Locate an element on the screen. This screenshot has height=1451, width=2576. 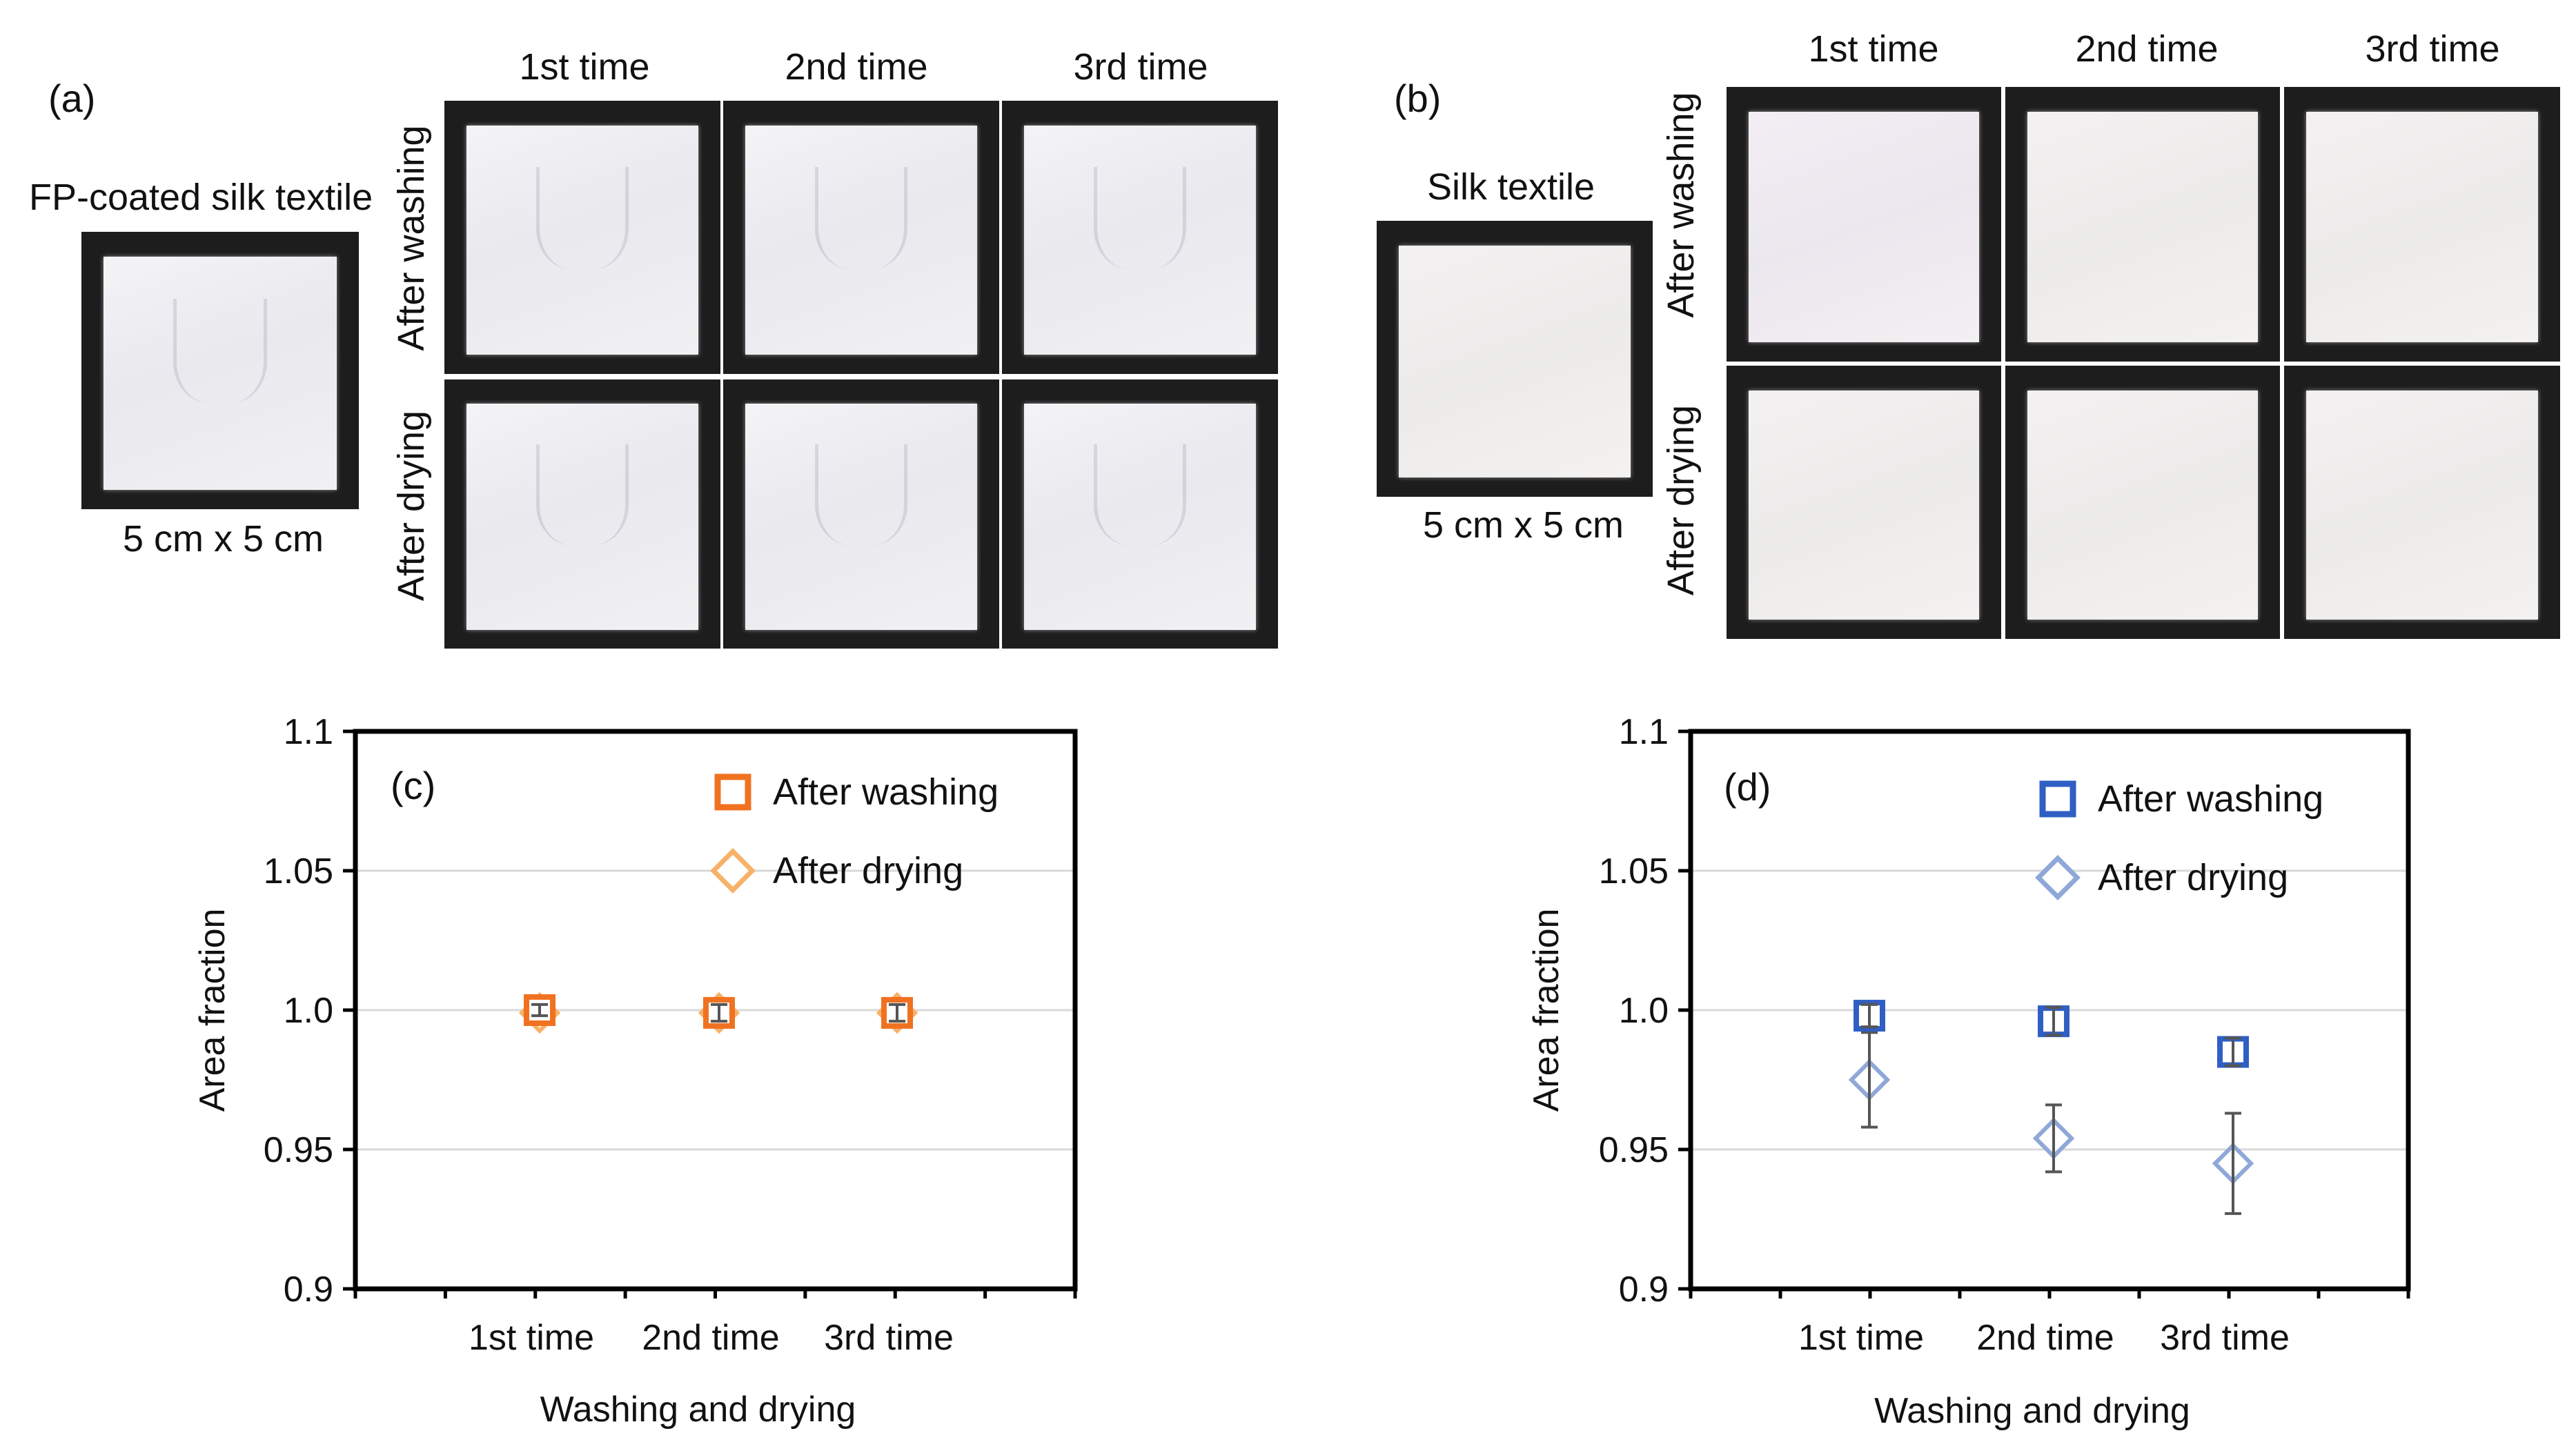
panel-a-label: (a) is located at coordinates (72, 98).